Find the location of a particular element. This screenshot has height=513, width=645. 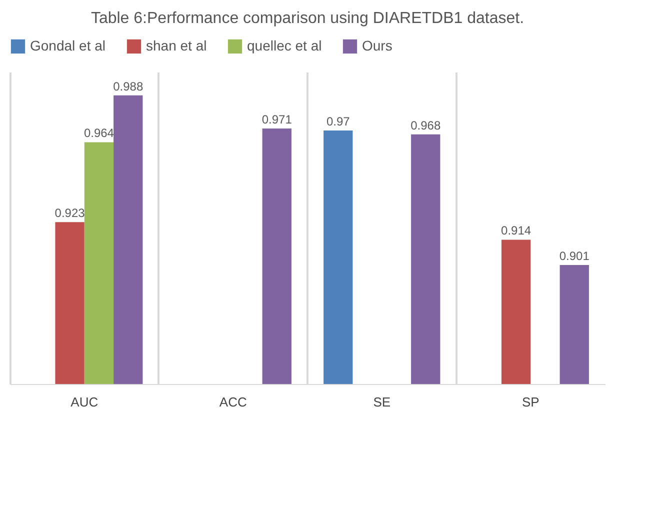

data-label: 0.988 is located at coordinates (128, 86).